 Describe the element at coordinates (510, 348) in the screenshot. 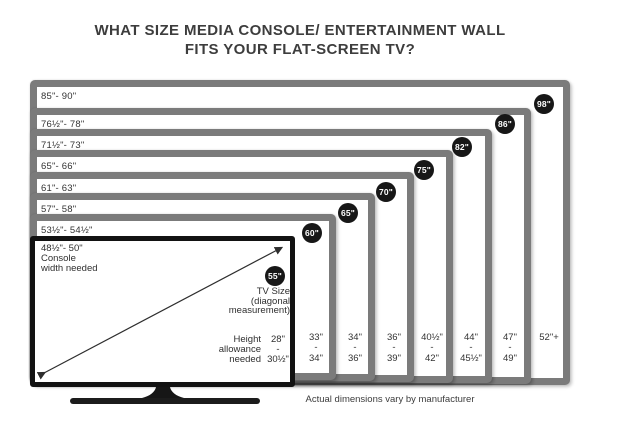

I see `height-column-47-49: 47" - 49"` at that location.